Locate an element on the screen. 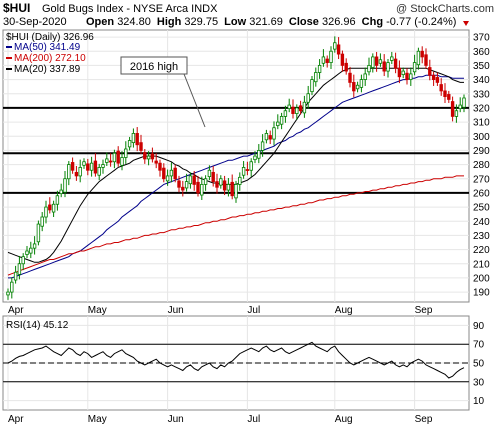 This screenshot has height=429, width=497. price-y-tick-label: 190 is located at coordinates (481, 293).